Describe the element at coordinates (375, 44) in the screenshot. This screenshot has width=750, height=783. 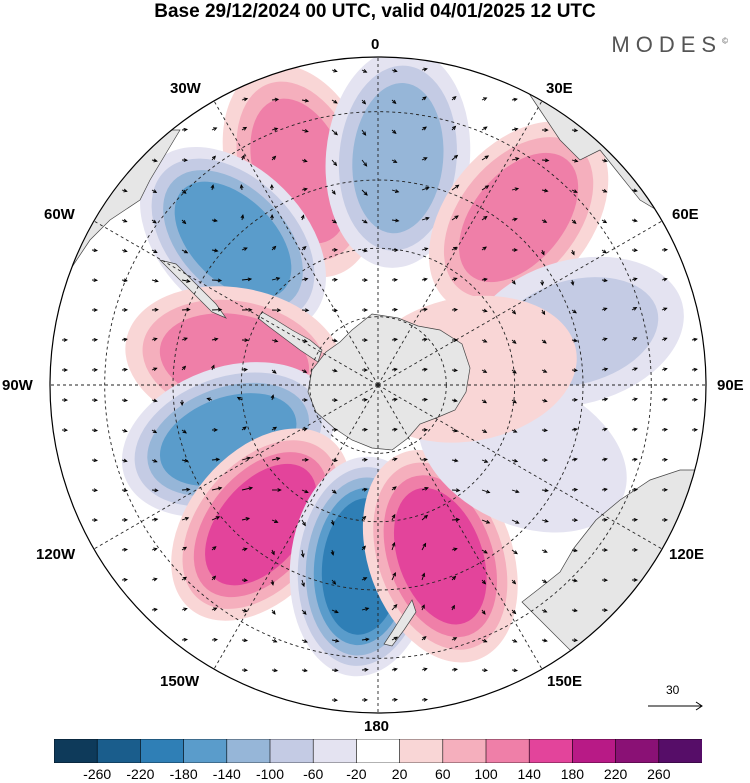
I see `lon-label-0: 0` at that location.